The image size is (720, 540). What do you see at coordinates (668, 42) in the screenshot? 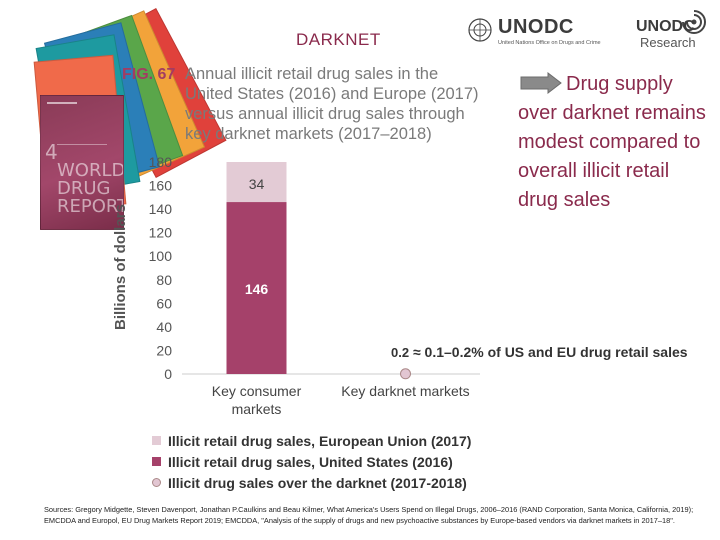
I see `research-word-research: Research` at bounding box center [668, 42].